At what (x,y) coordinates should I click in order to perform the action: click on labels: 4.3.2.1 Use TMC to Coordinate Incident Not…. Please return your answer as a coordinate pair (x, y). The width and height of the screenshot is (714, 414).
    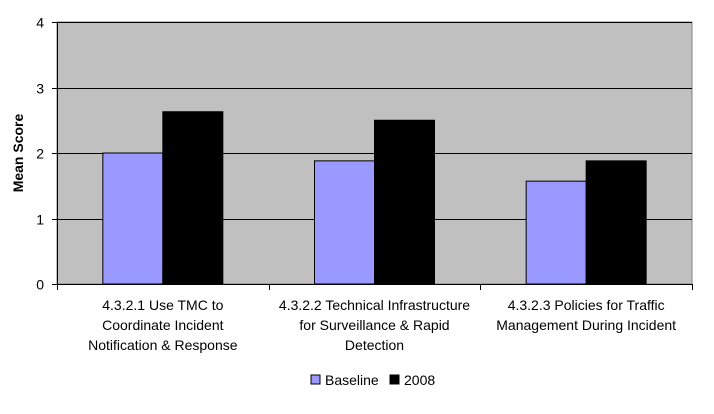
    Looking at the image, I should click on (382, 325).